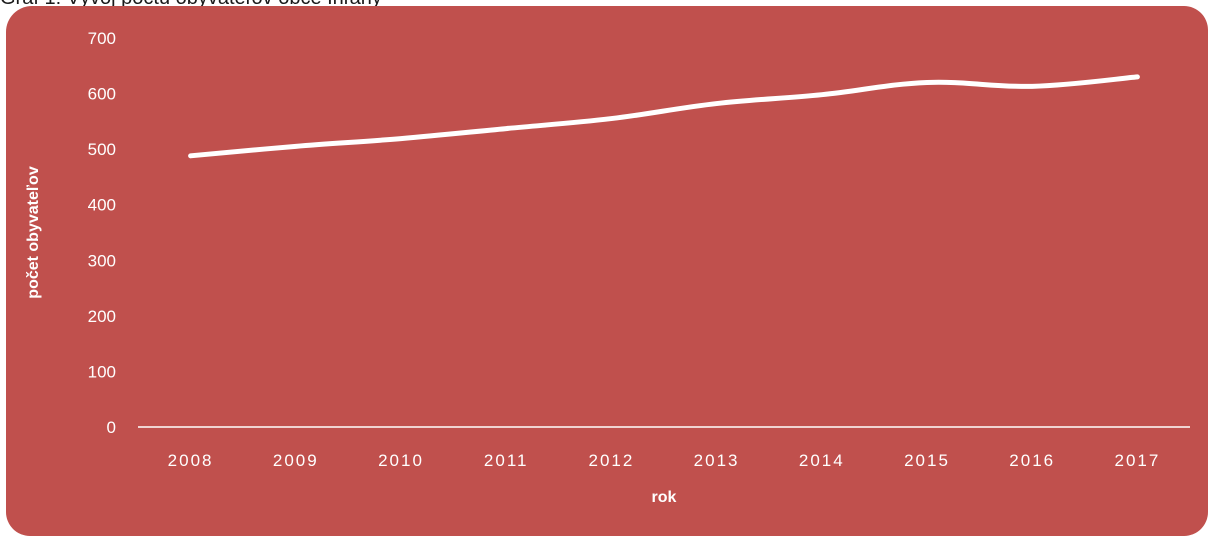 This screenshot has height=536, width=1208. I want to click on y-tick-label: 700, so click(102, 38).